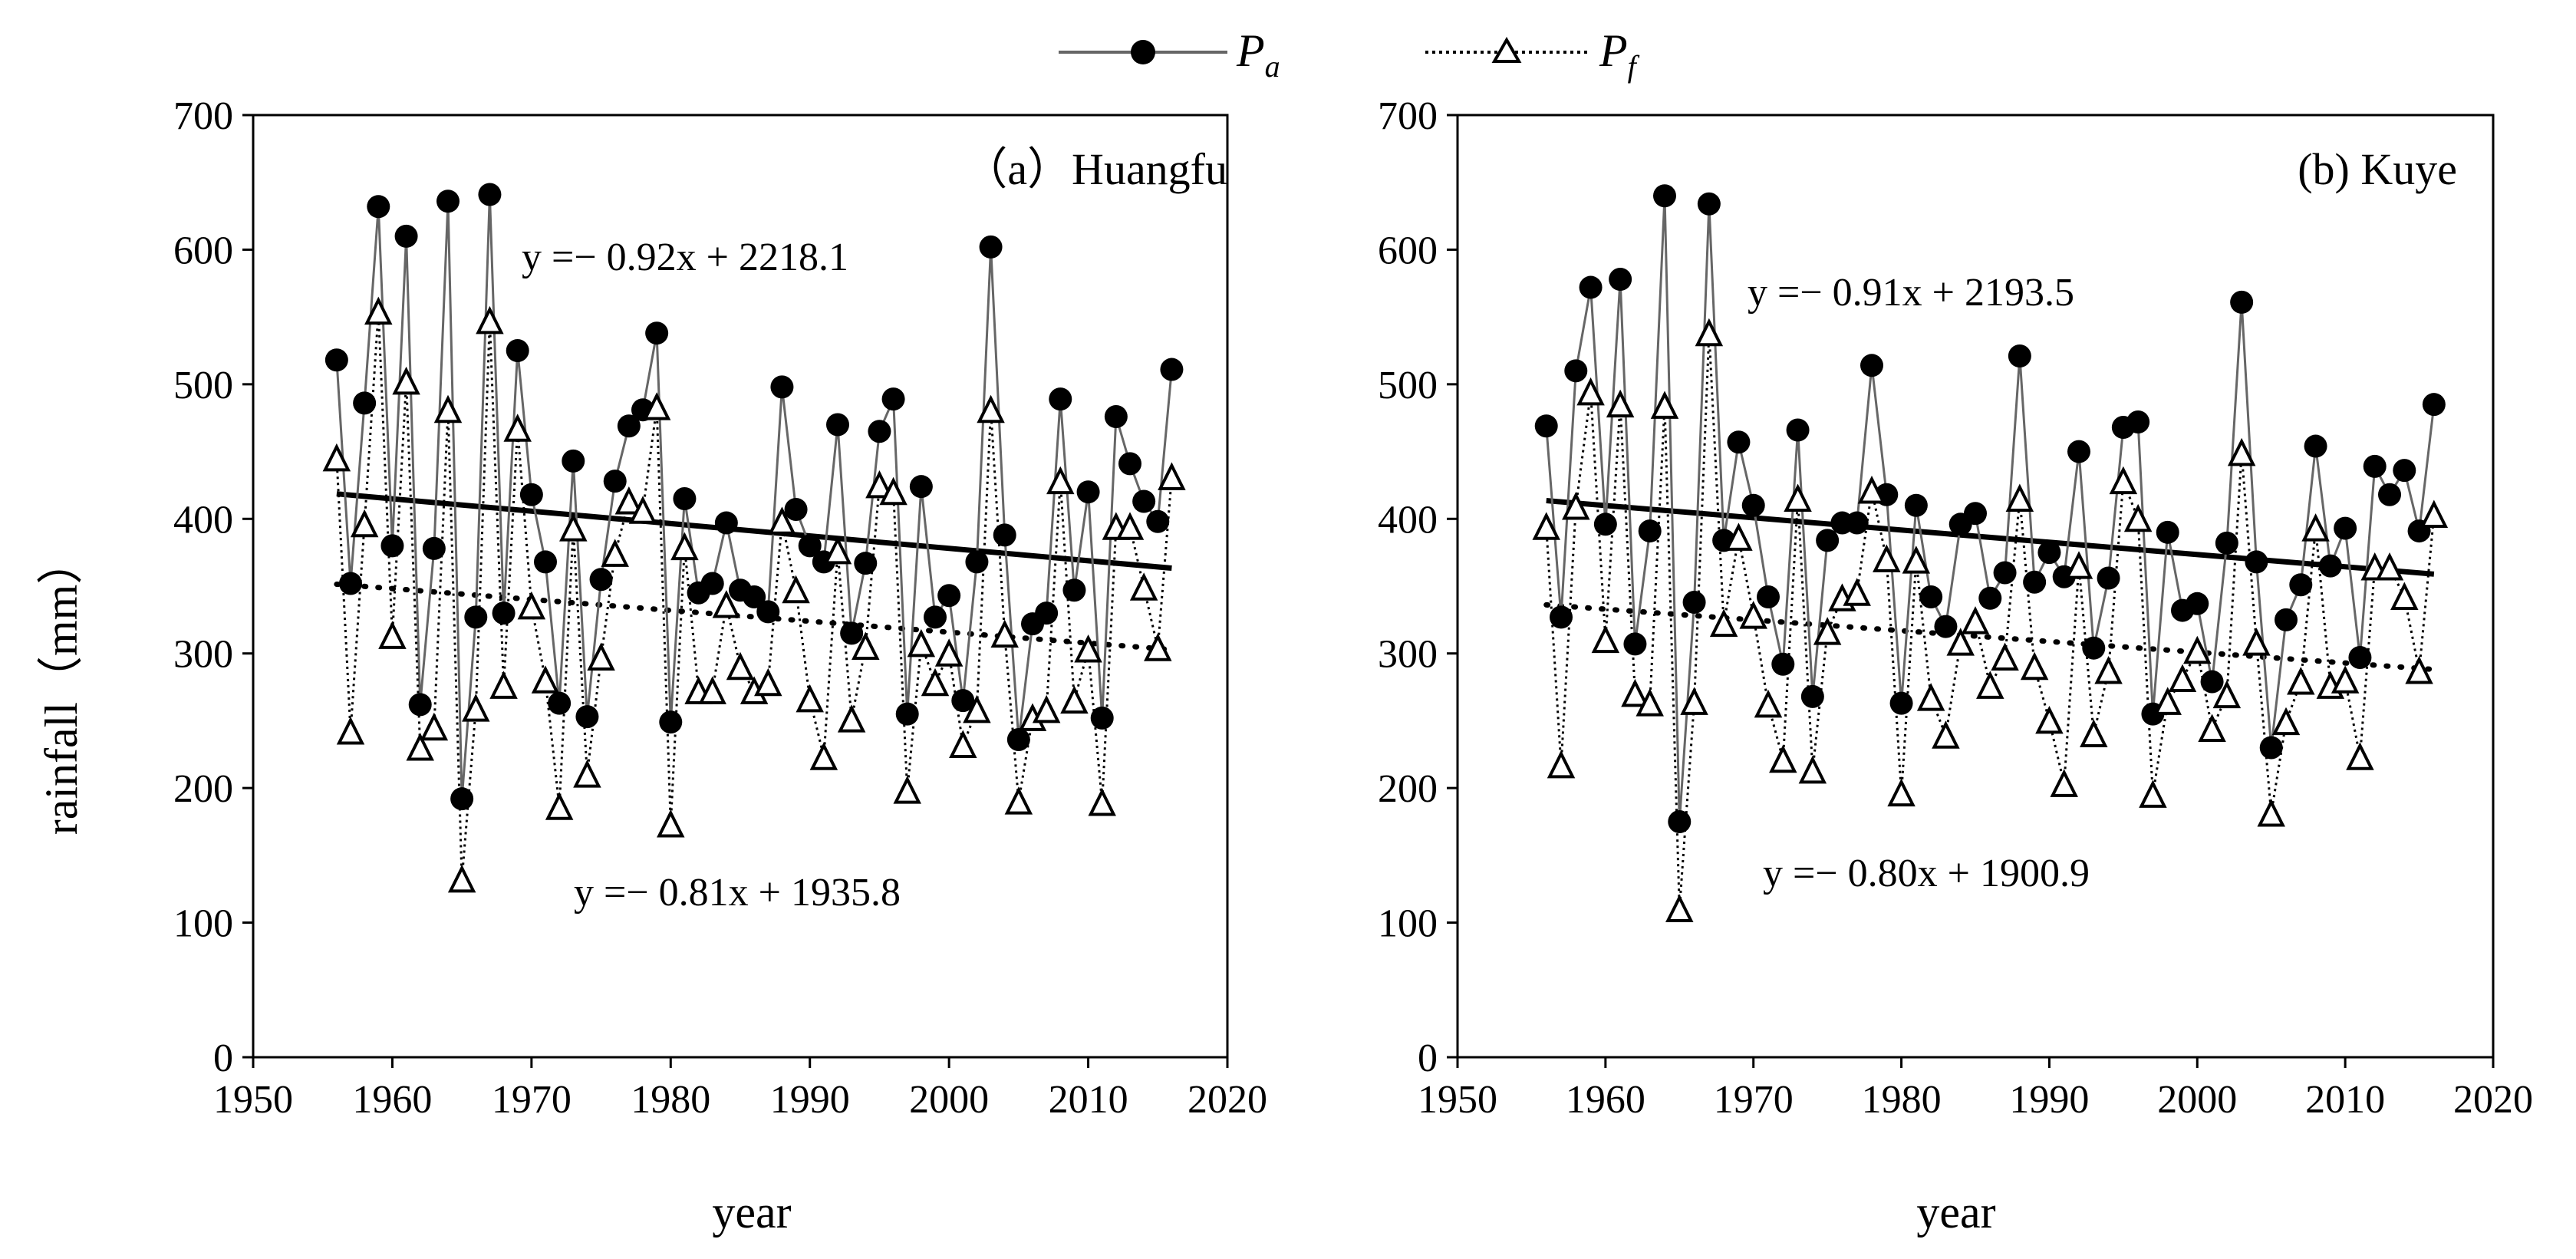 The width and height of the screenshot is (2576, 1259). Describe the element at coordinates (336, 360) in the screenshot. I see `panel-a-pa-point-1956` at that location.